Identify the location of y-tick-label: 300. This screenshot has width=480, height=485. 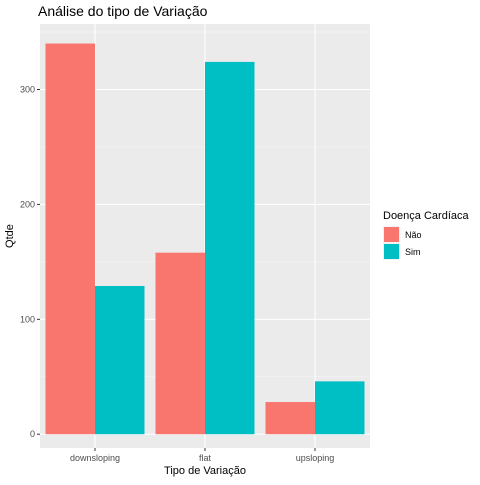
(27, 89).